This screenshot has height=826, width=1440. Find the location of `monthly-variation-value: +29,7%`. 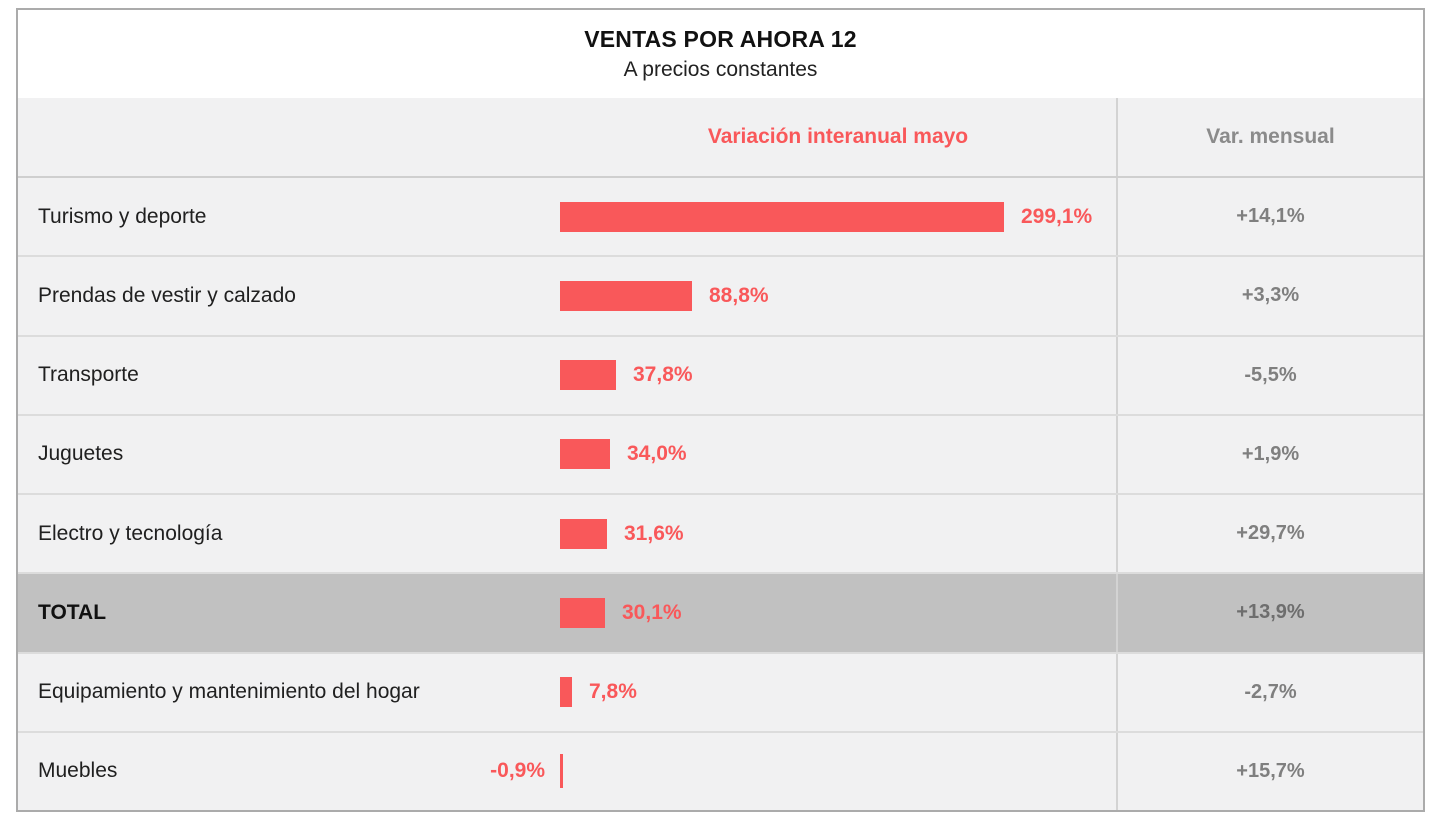

monthly-variation-value: +29,7% is located at coordinates (1269, 534).